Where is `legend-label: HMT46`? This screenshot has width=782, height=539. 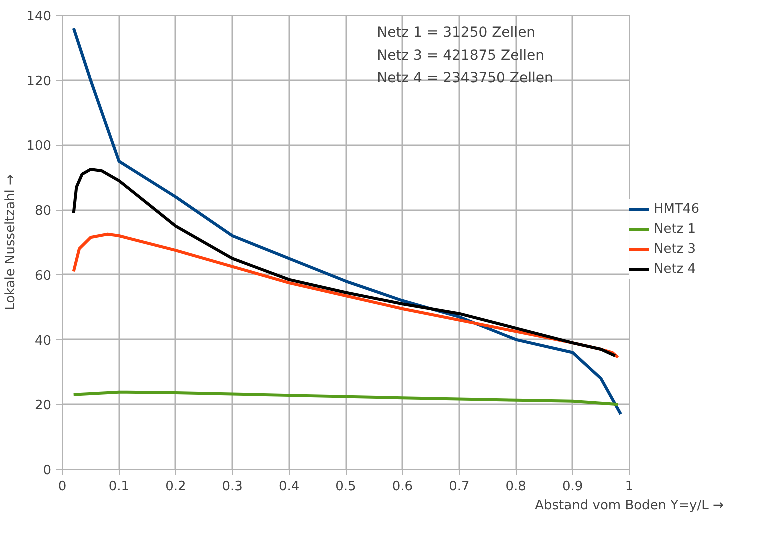 legend-label: HMT46 is located at coordinates (677, 209).